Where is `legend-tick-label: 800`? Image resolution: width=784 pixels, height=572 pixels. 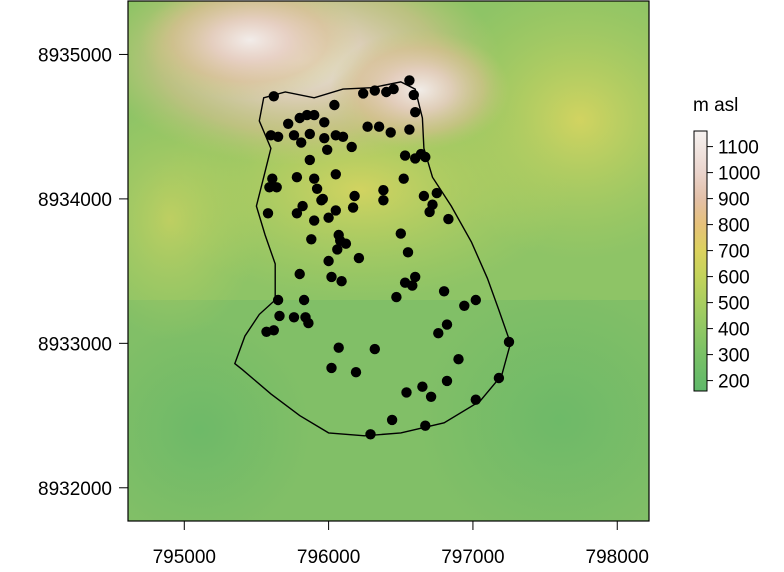
legend-tick-label: 800 is located at coordinates (734, 226).